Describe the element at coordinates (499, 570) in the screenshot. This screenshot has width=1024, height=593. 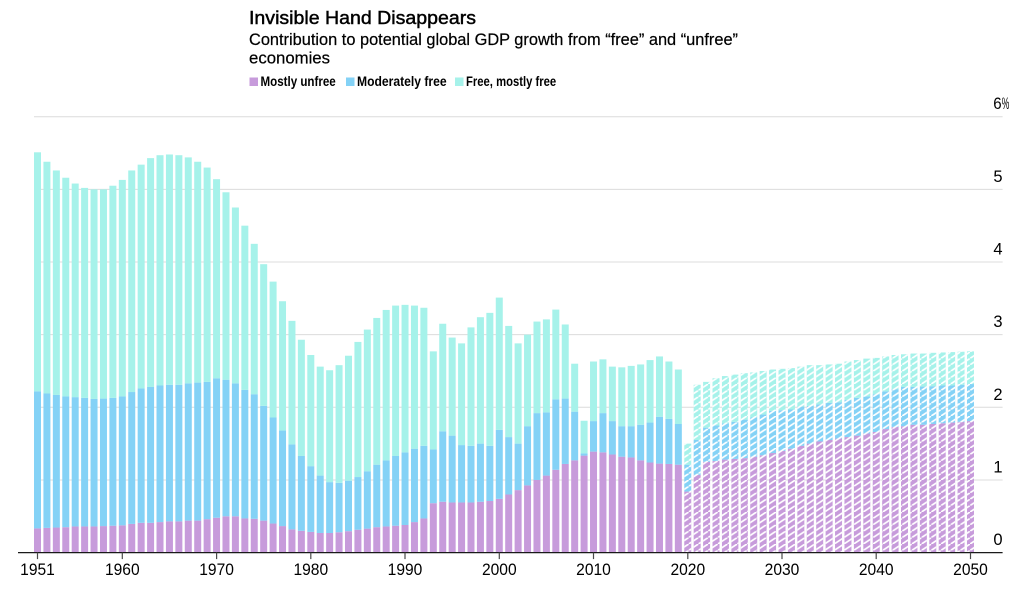
I see `svg-text: 2000` at that location.